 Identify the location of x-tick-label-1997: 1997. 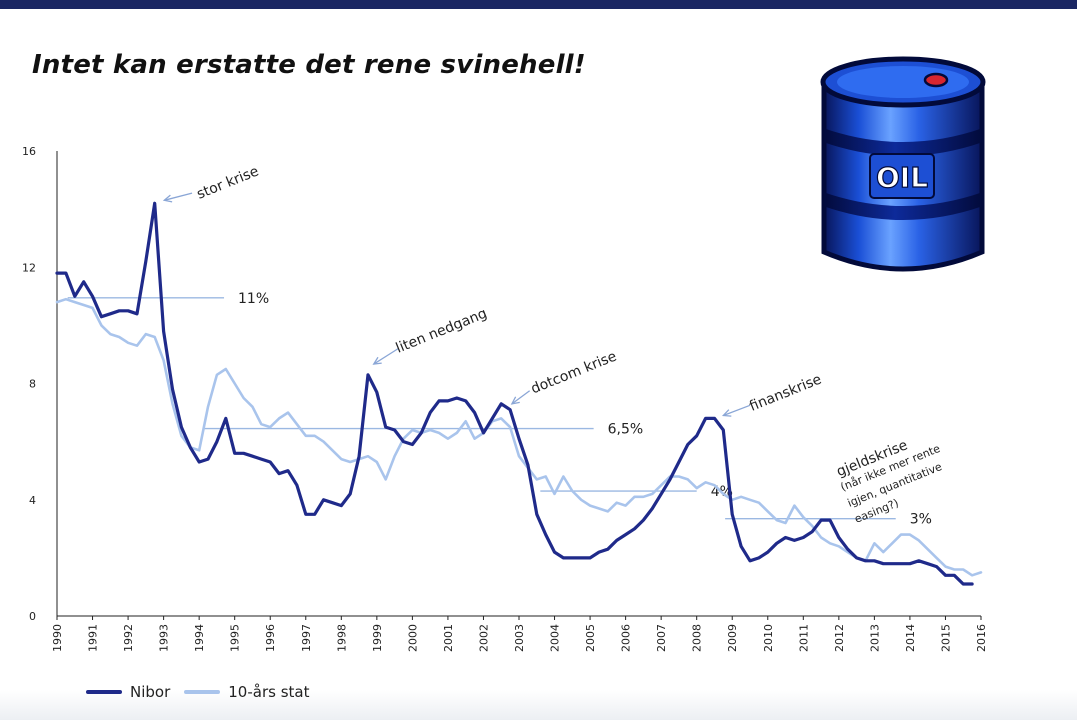
(306, 638).